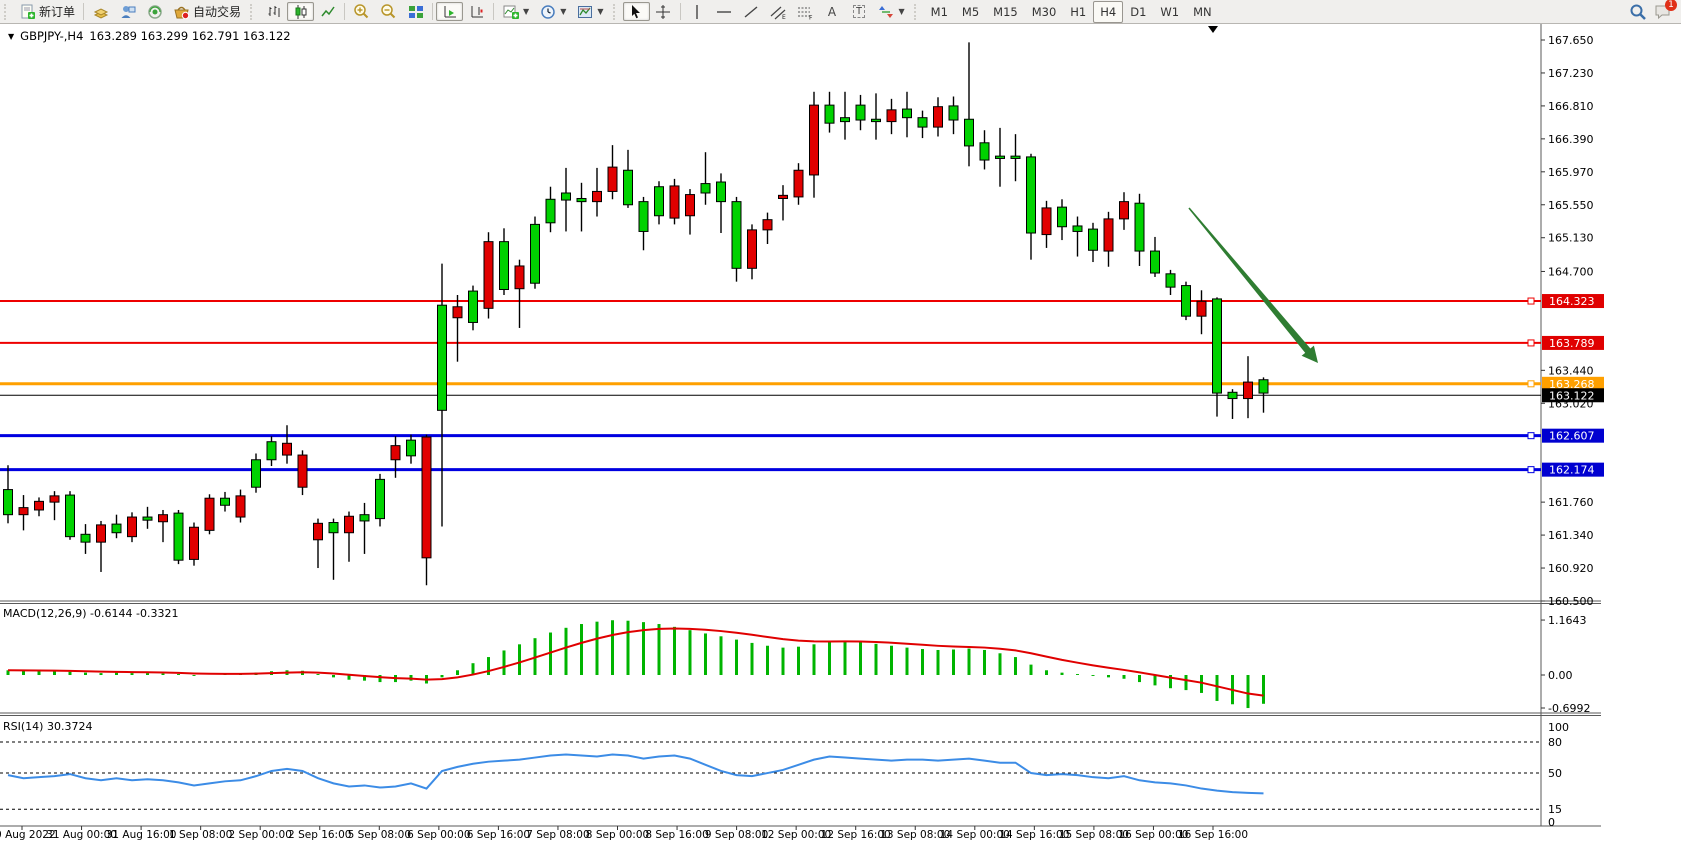 The width and height of the screenshot is (1681, 847). Describe the element at coordinates (1138, 11) in the screenshot. I see `timeframe-button-d1: D1` at that location.